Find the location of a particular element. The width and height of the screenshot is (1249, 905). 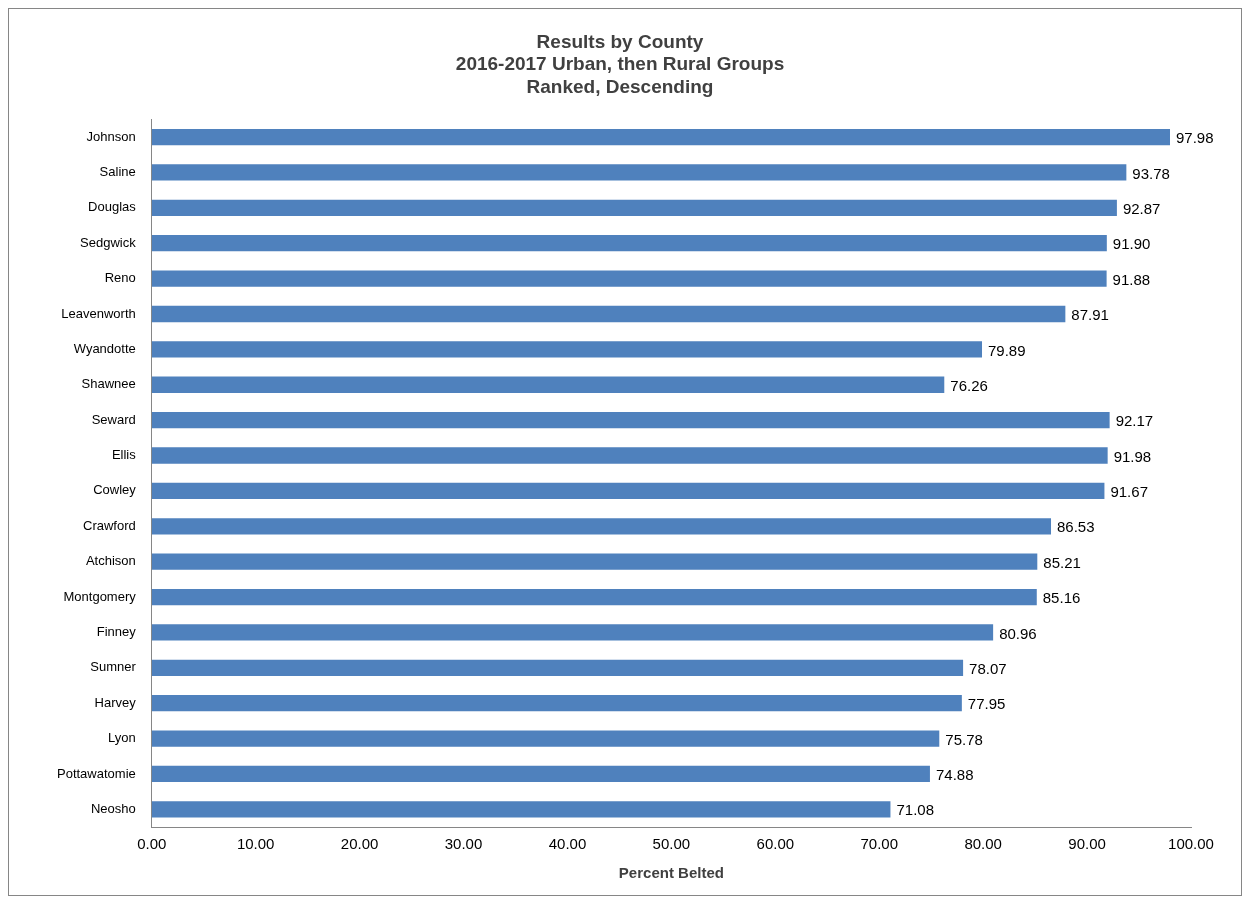

data-label: 91.67 is located at coordinates (1129, 492).